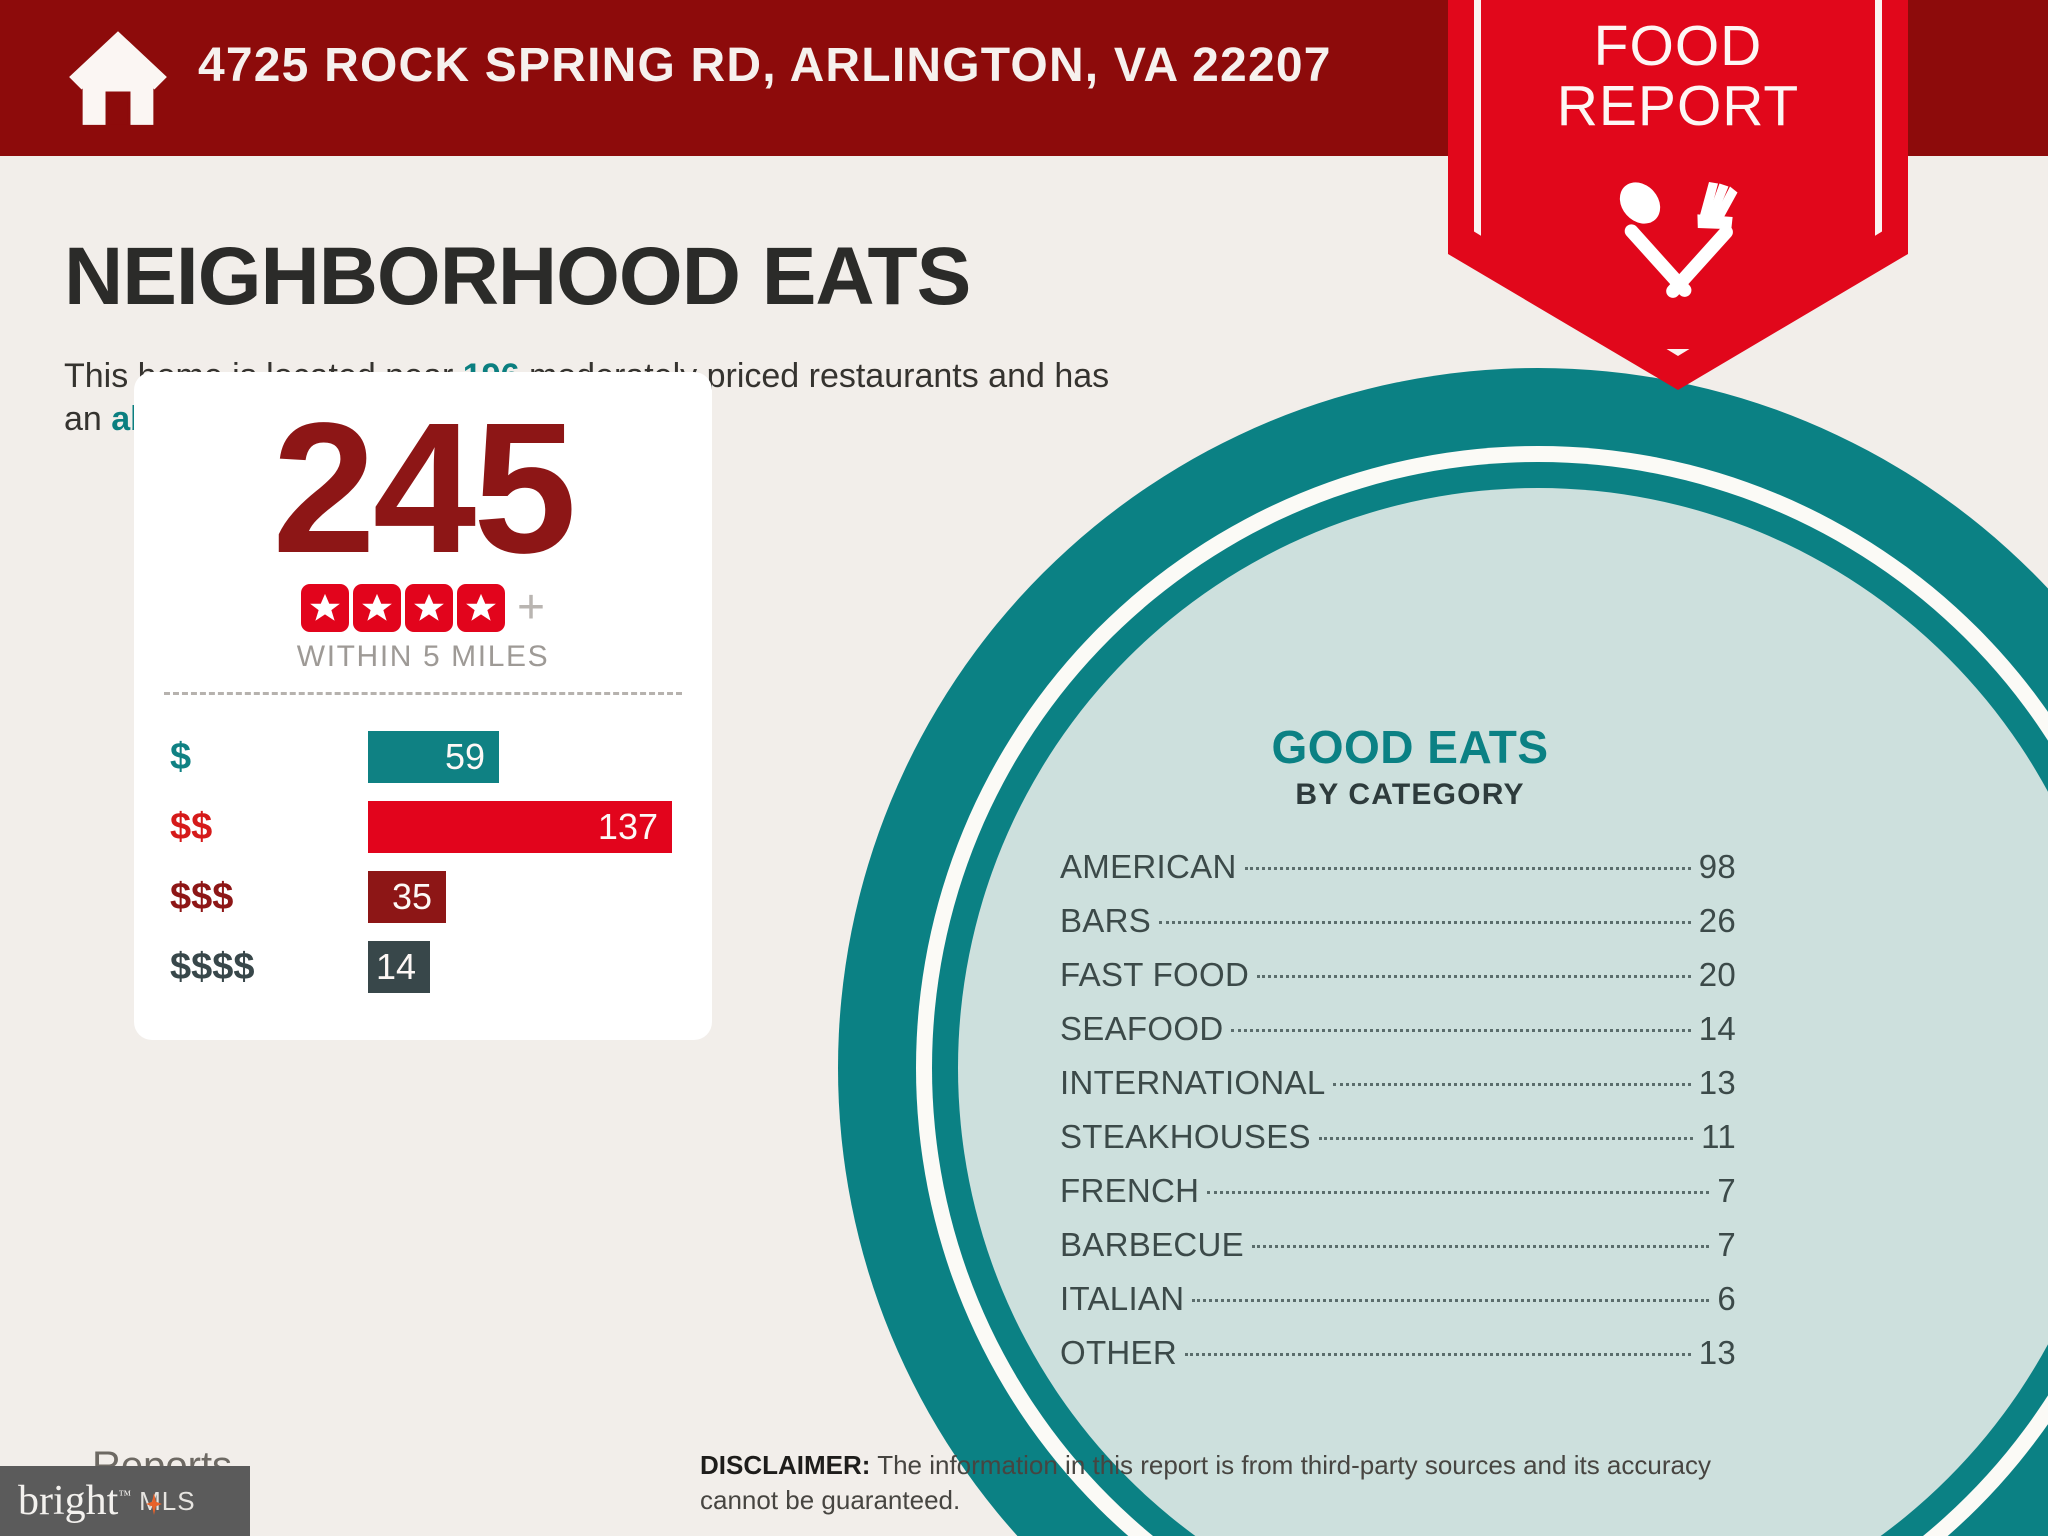  What do you see at coordinates (1398, 1145) in the screenshot?
I see `category-row: STEAKHOUSES 11` at bounding box center [1398, 1145].